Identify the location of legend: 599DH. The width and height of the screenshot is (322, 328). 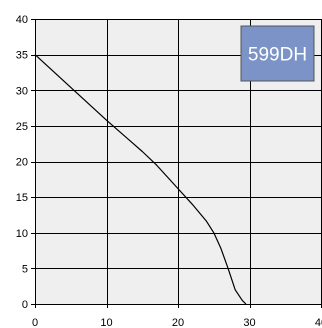
(277, 53).